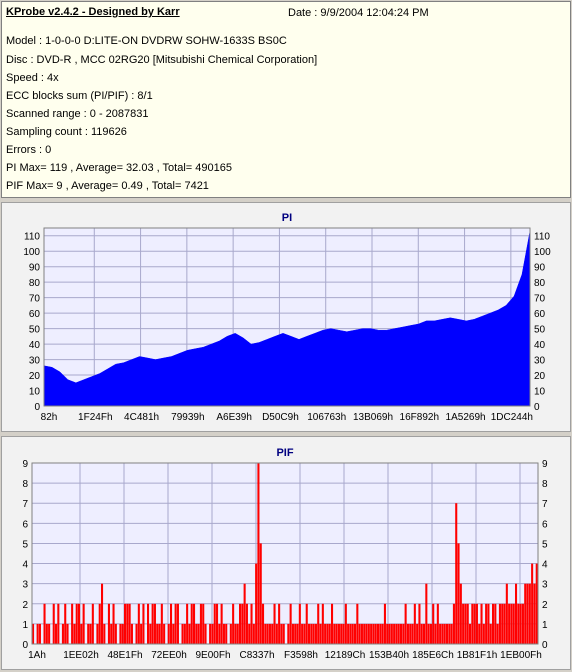 The width and height of the screenshot is (572, 672). What do you see at coordinates (345, 655) in the screenshot?
I see `x-tick-label: 12189Ch` at bounding box center [345, 655].